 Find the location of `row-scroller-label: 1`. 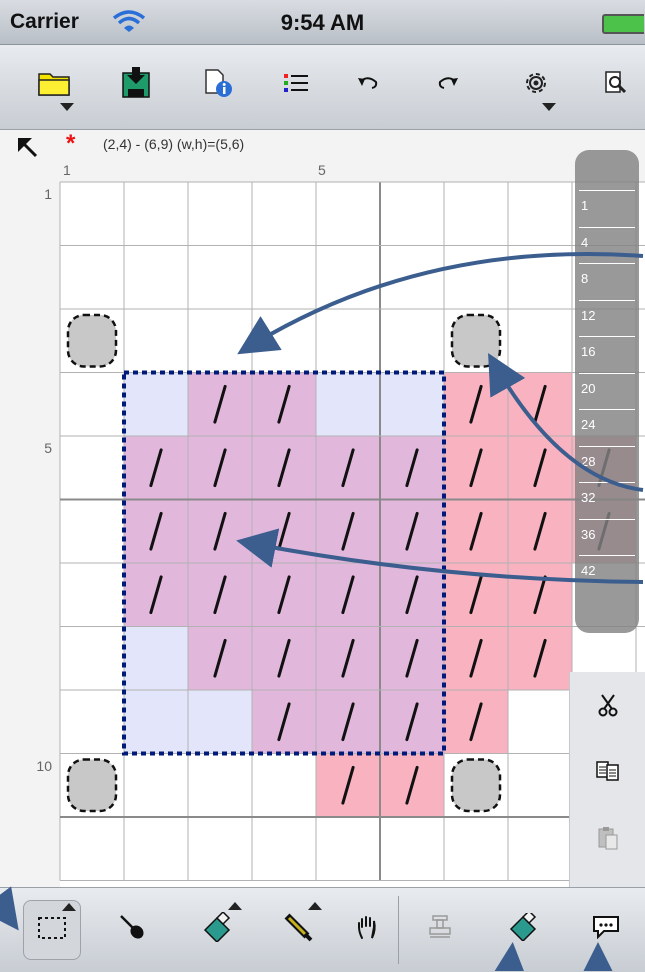

row-scroller-label: 1 is located at coordinates (585, 205).